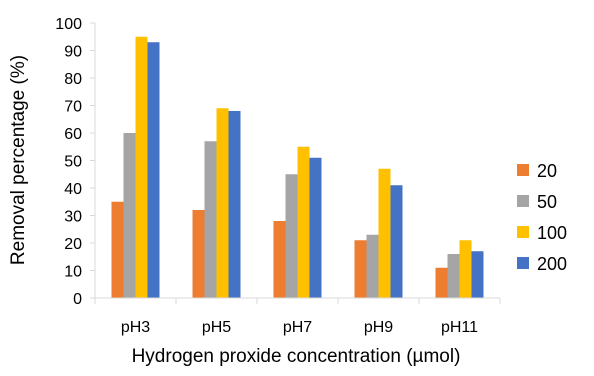 This screenshot has width=594, height=376. Describe the element at coordinates (73, 272) in the screenshot. I see `y-tick-label: 10` at that location.